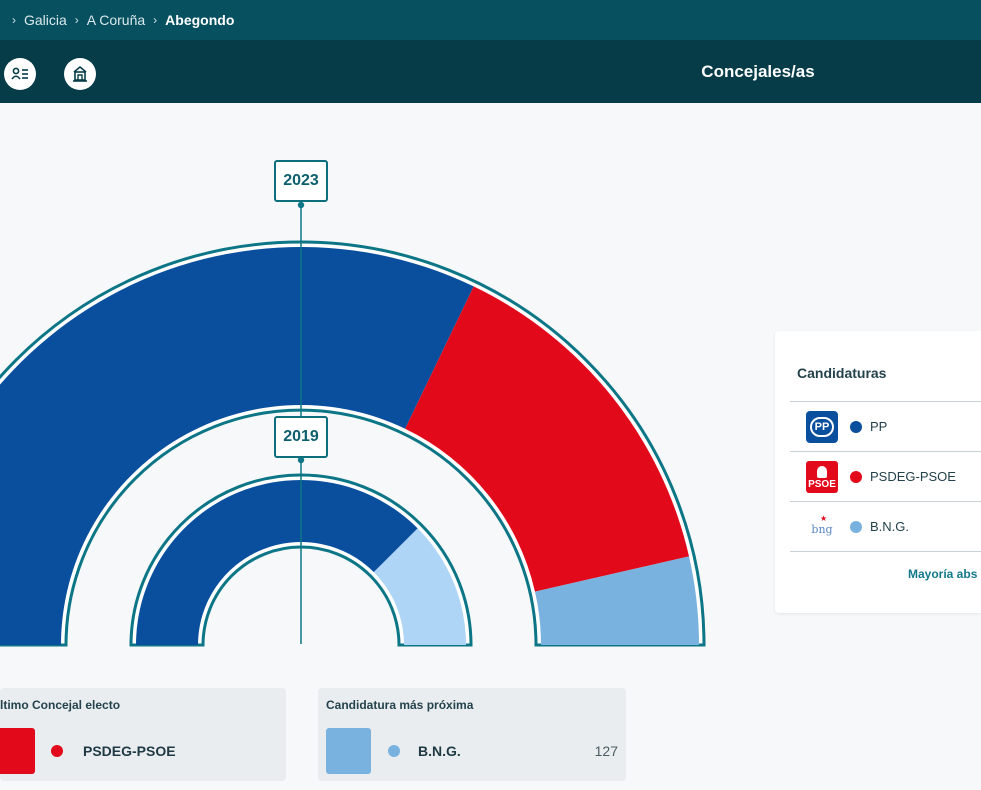  I want to click on last-elected-card: ltimo Concejal electo PSDEG-PSOE, so click(143, 734).